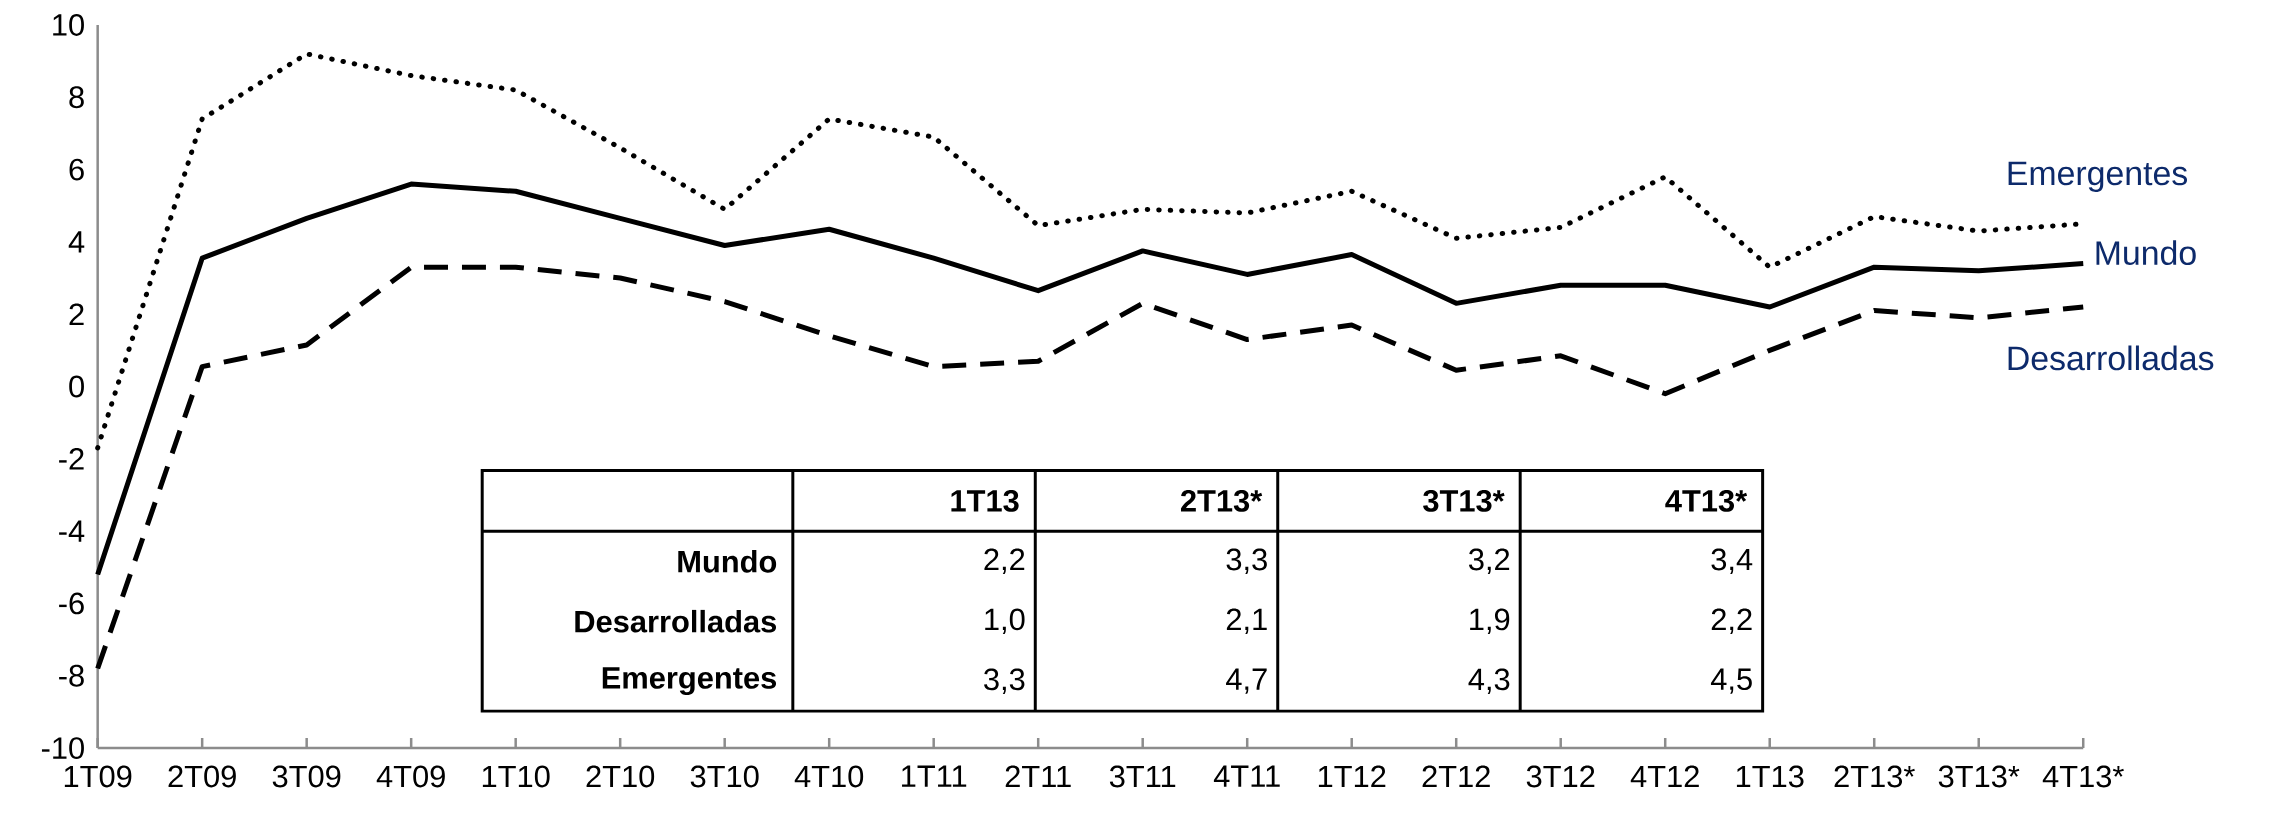  What do you see at coordinates (2146, 253) in the screenshot?
I see `series-label: Mundo` at bounding box center [2146, 253].